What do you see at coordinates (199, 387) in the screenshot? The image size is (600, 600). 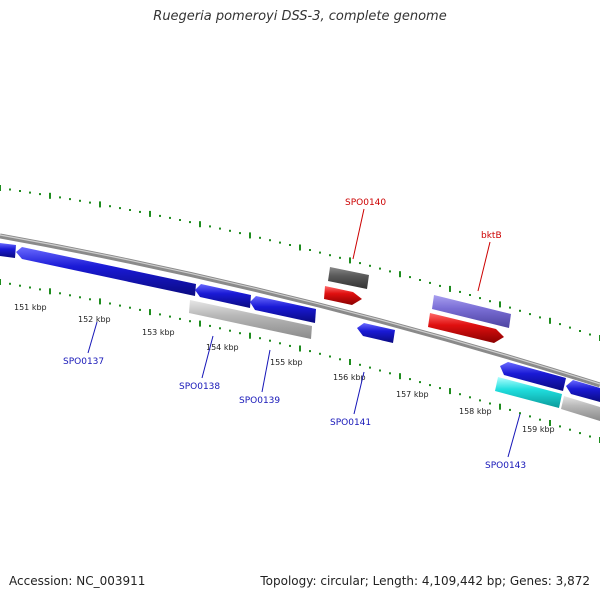 I see `gene-label-spo0138: SPO0138` at bounding box center [199, 387].